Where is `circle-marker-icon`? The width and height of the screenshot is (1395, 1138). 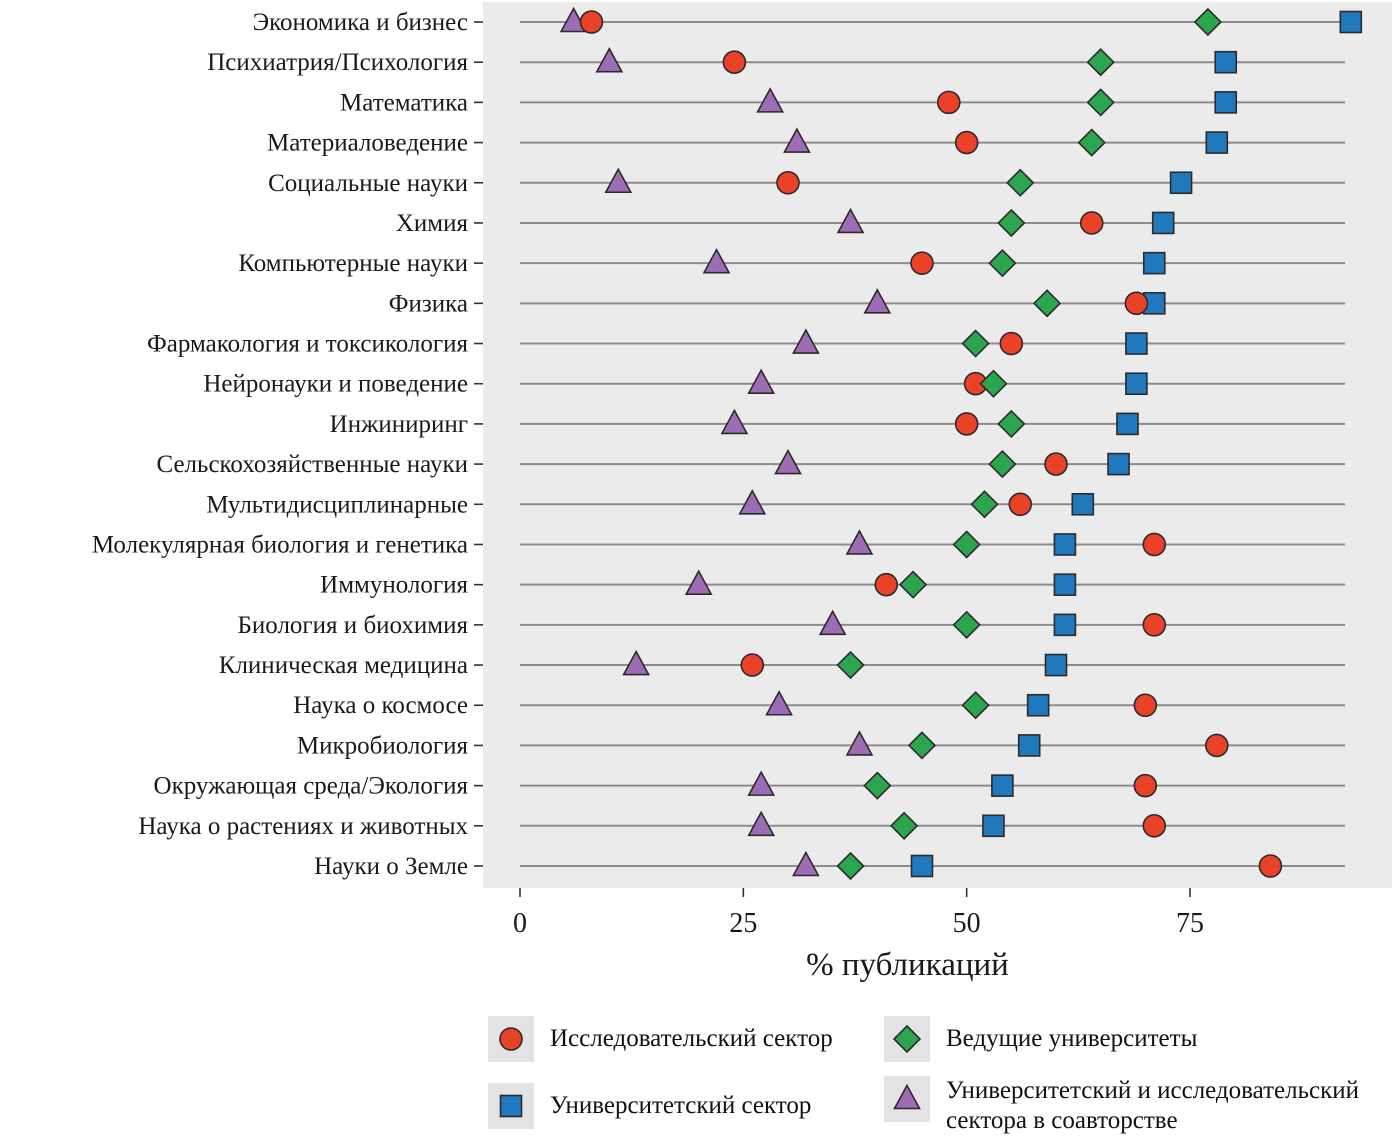
circle-marker-icon is located at coordinates (511, 1039).